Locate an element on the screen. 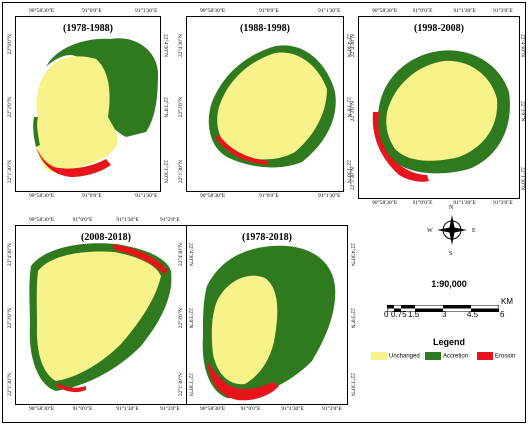  legend-label-unchanged: Unchanged is located at coordinates (404, 356).